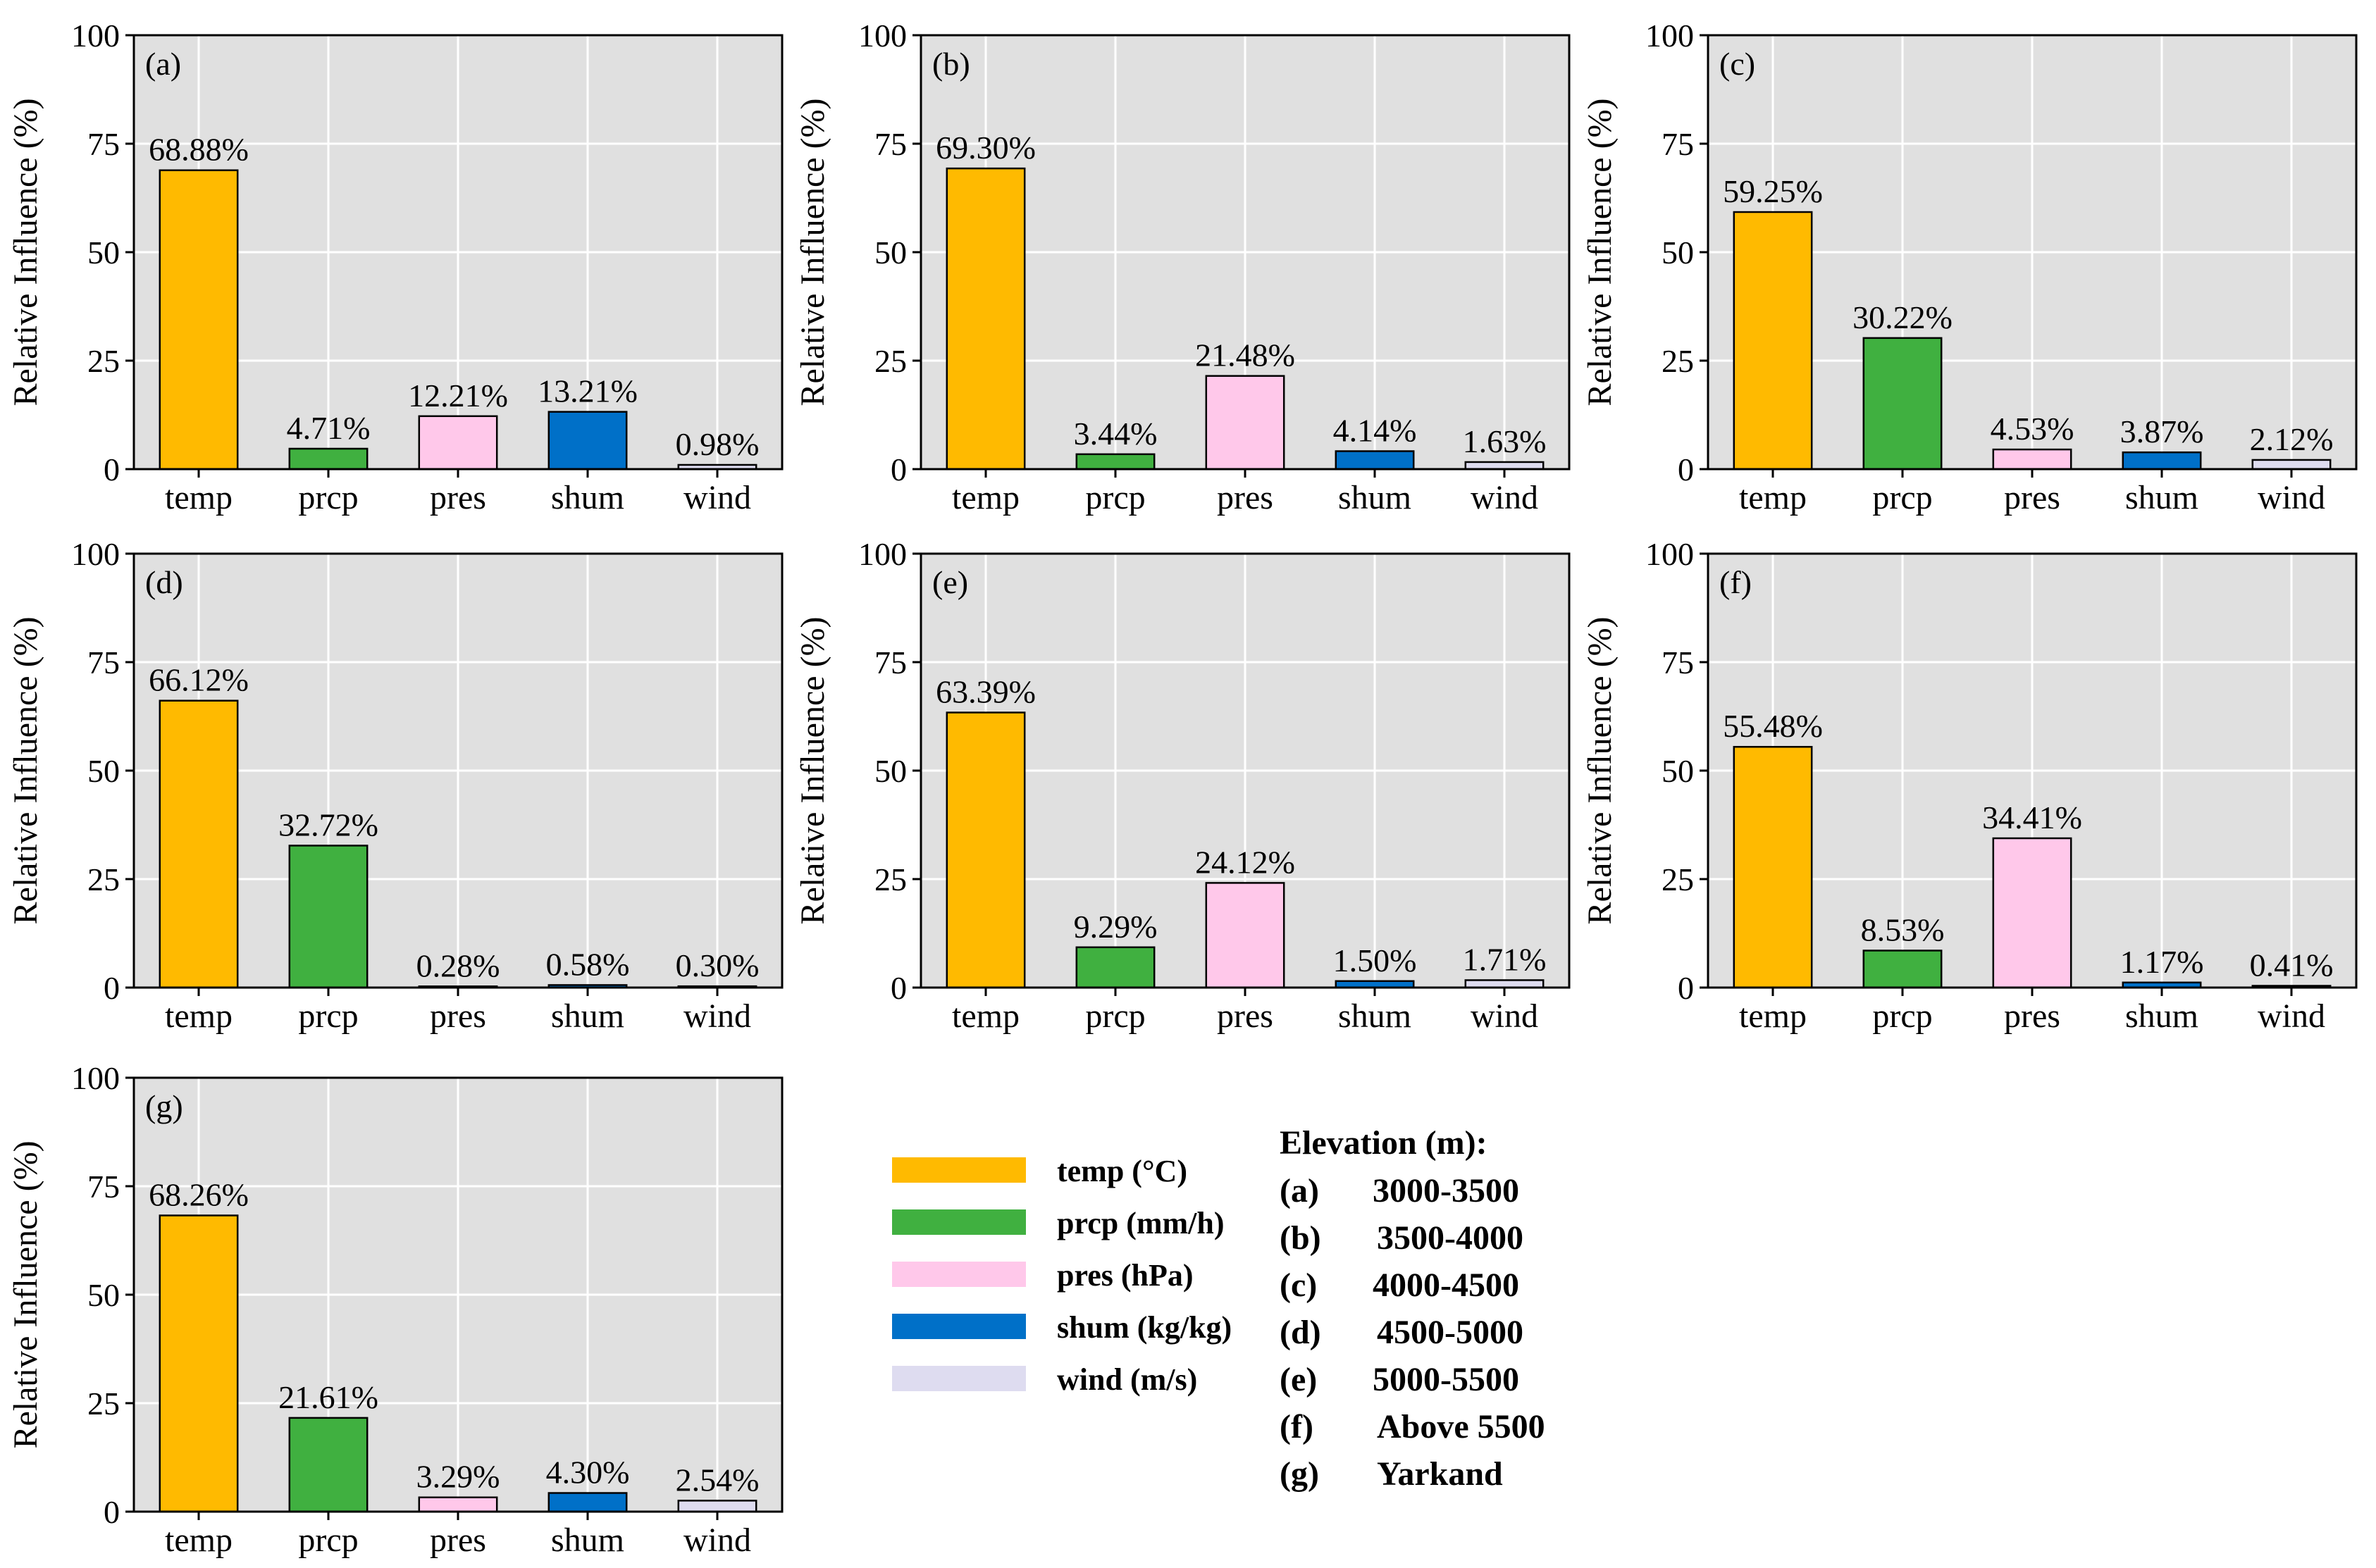  What do you see at coordinates (1296, 1426) in the screenshot?
I see `elevation-panel-f: (f)` at bounding box center [1296, 1426].